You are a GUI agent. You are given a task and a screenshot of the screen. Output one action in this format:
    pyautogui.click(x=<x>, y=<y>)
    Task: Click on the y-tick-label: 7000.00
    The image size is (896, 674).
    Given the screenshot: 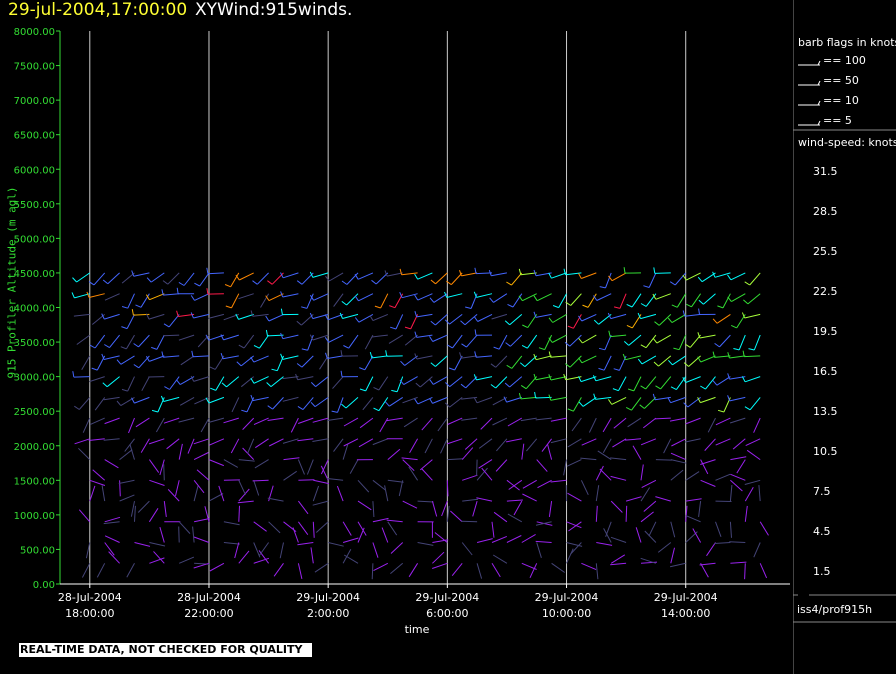 What is the action you would take?
    pyautogui.click(x=34, y=101)
    